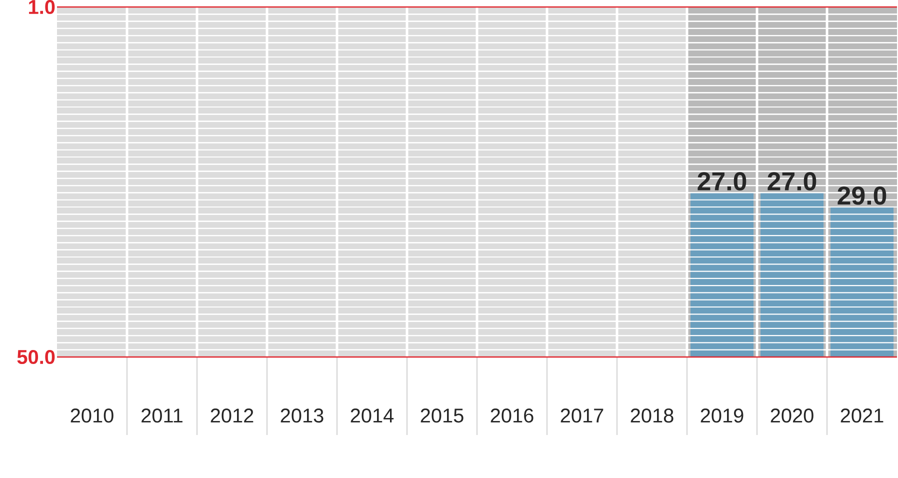 The height and width of the screenshot is (478, 898). I want to click on x-tick-label: 2020, so click(792, 415).